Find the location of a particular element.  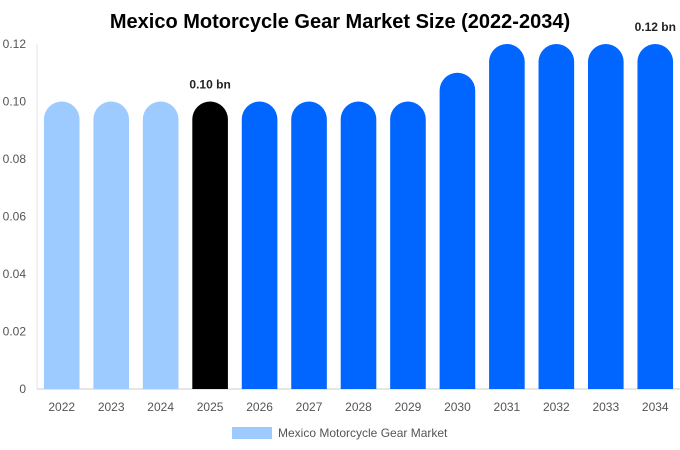

bar-2022 is located at coordinates (61, 245).